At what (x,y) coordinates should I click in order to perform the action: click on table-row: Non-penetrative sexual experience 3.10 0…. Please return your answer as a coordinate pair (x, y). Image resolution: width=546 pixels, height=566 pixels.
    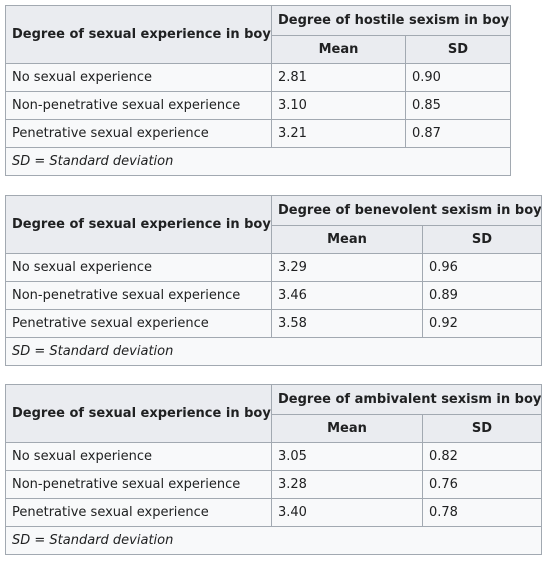
    Looking at the image, I should click on (258, 105).